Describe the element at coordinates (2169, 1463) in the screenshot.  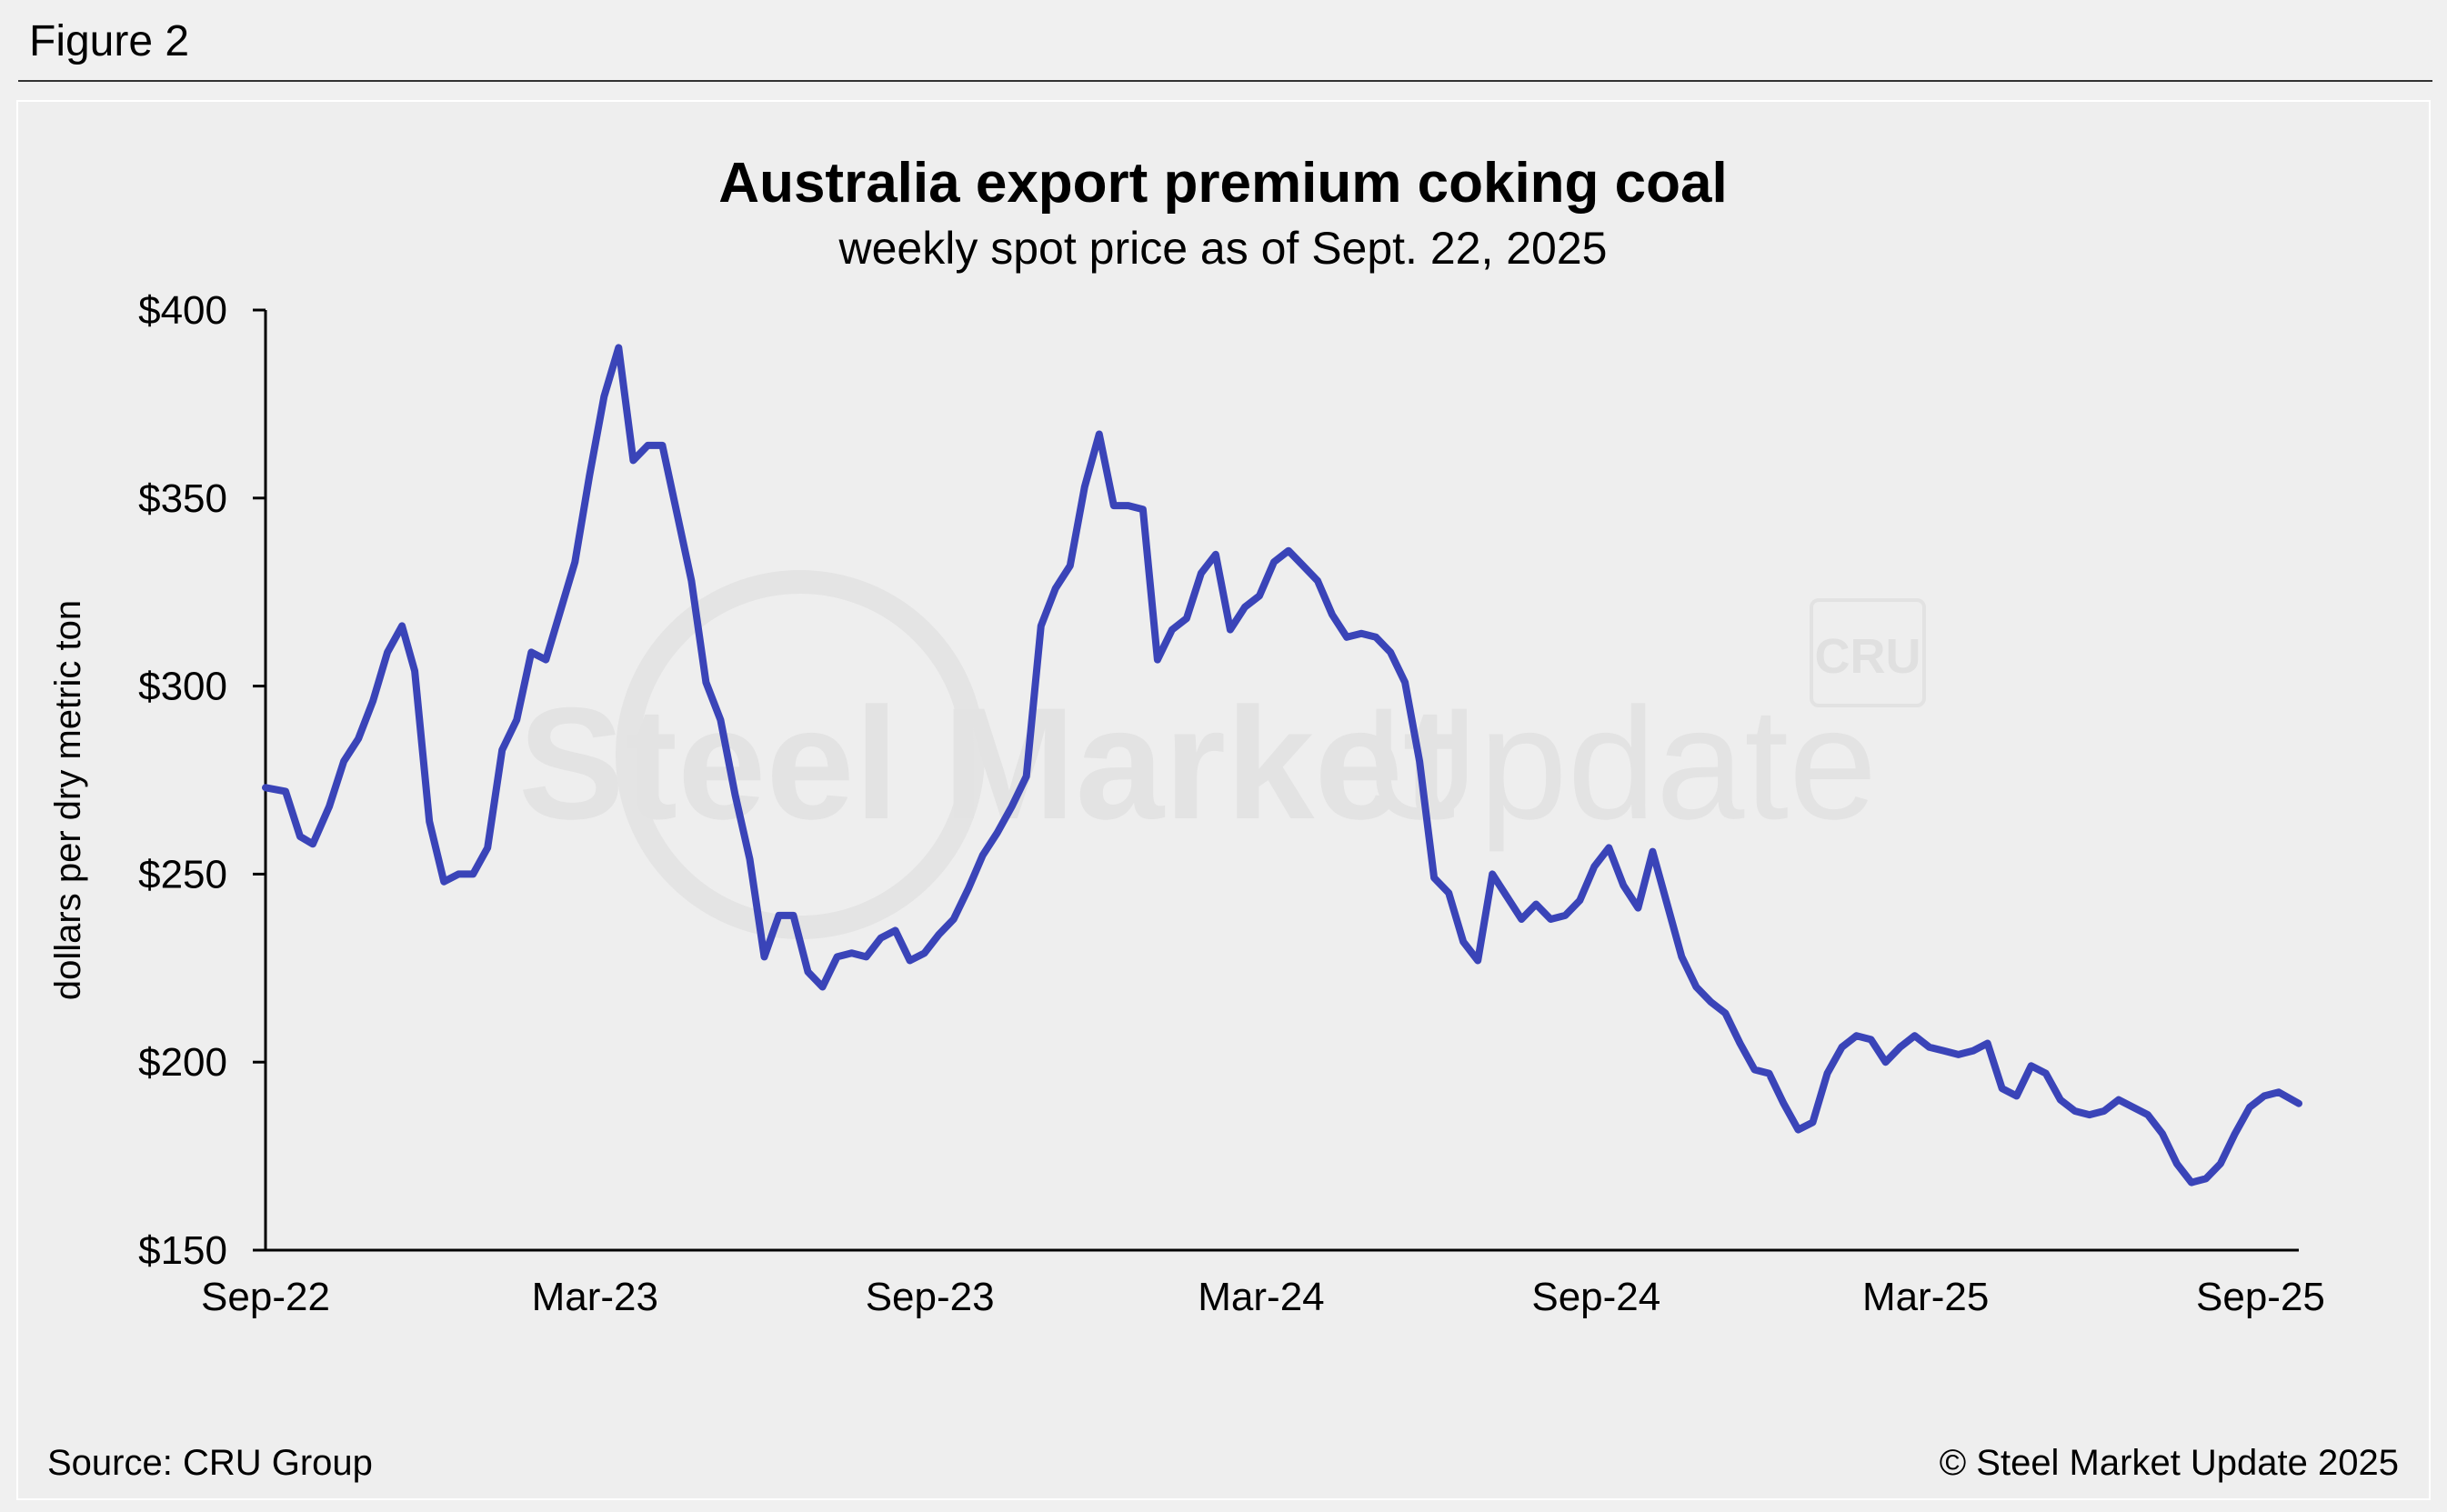
I see `copyright-note: © Steel Market Update 2025` at that location.